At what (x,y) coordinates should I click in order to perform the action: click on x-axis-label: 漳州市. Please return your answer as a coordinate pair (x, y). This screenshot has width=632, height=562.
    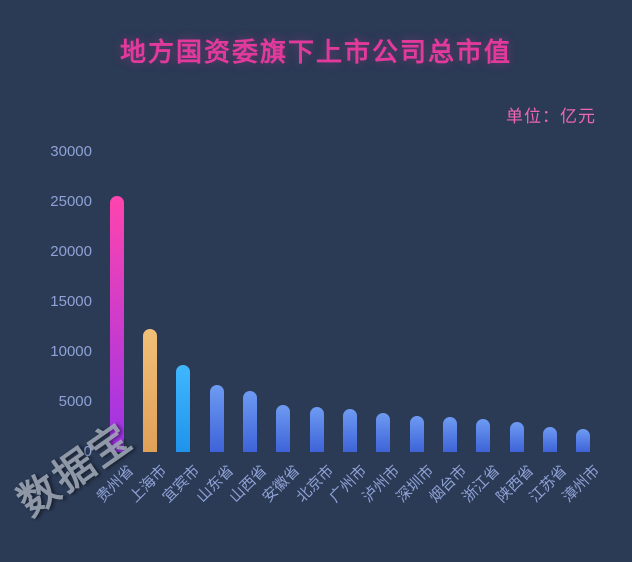
    Looking at the image, I should click on (581, 484).